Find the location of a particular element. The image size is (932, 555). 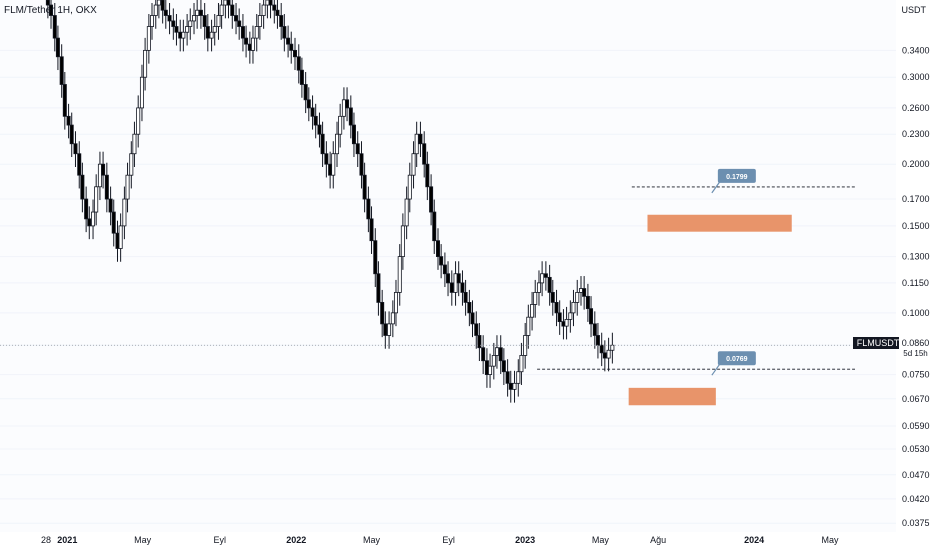

symbol-price-tag: FLMUSDT is located at coordinates (878, 343).